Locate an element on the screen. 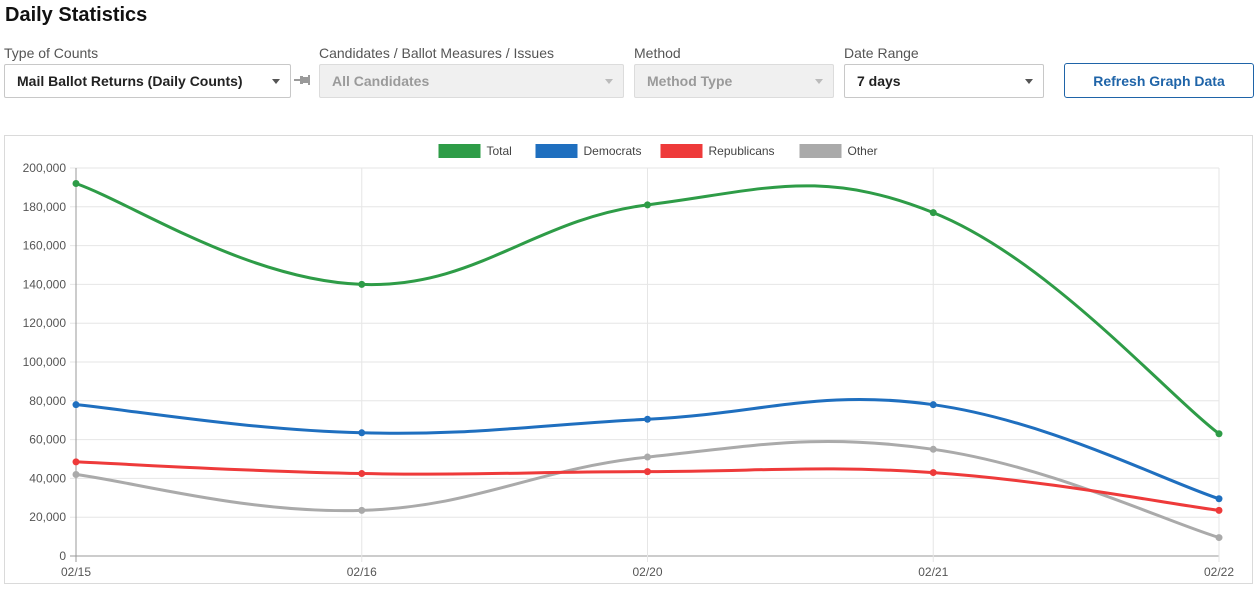 This screenshot has height=590, width=1259. y-tick-label: 60,000 is located at coordinates (47, 440).